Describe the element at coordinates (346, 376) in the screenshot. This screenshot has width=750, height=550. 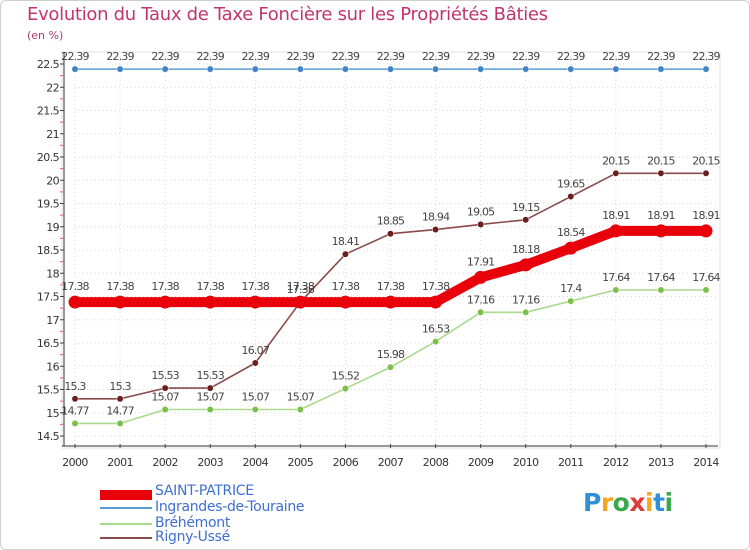
I see `data-label-br-h-mont: 15.52` at that location.